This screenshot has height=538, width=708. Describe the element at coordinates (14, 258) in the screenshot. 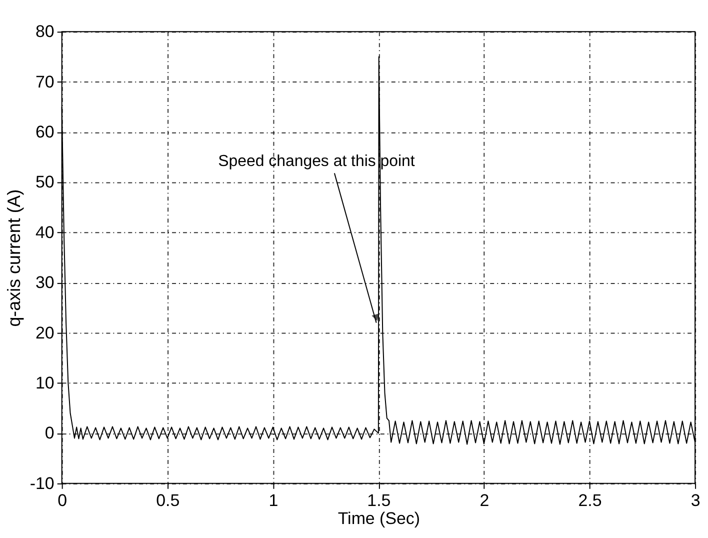

I see `y-axis-title: q-axis current (A)` at that location.